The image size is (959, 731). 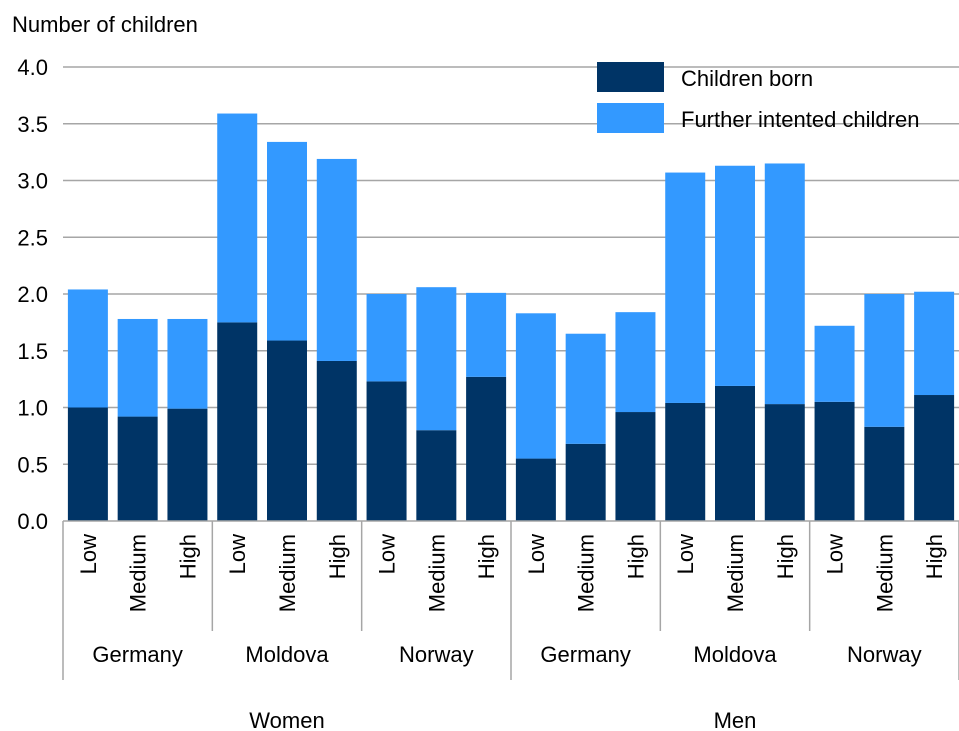 I want to click on y-axis-ticks: 0.0 0.5 1.0 1.5 2.0 2.5 3.0 3.5 4.0, so click(x=32, y=294).